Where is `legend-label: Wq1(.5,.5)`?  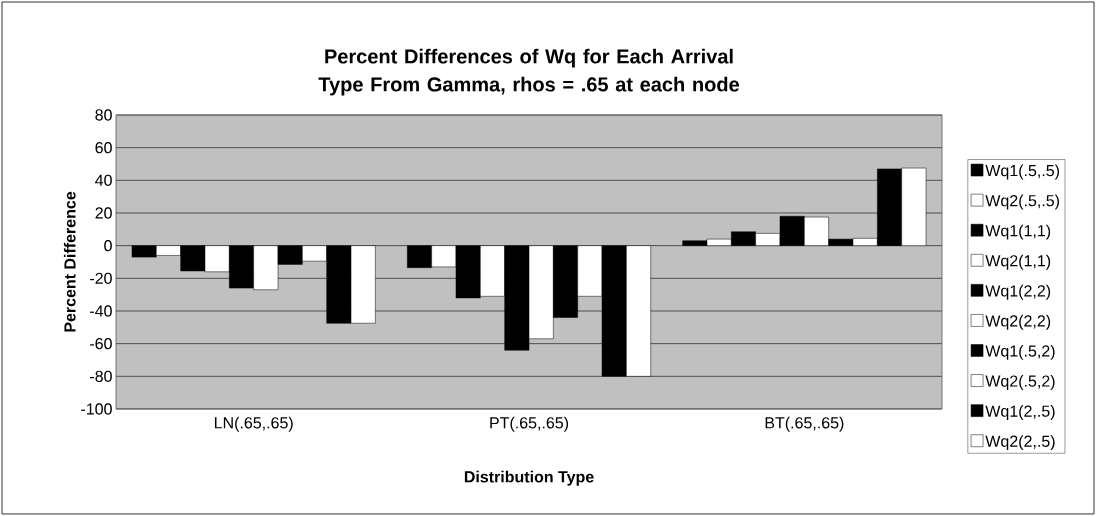
legend-label: Wq1(.5,.5) is located at coordinates (1022, 172).